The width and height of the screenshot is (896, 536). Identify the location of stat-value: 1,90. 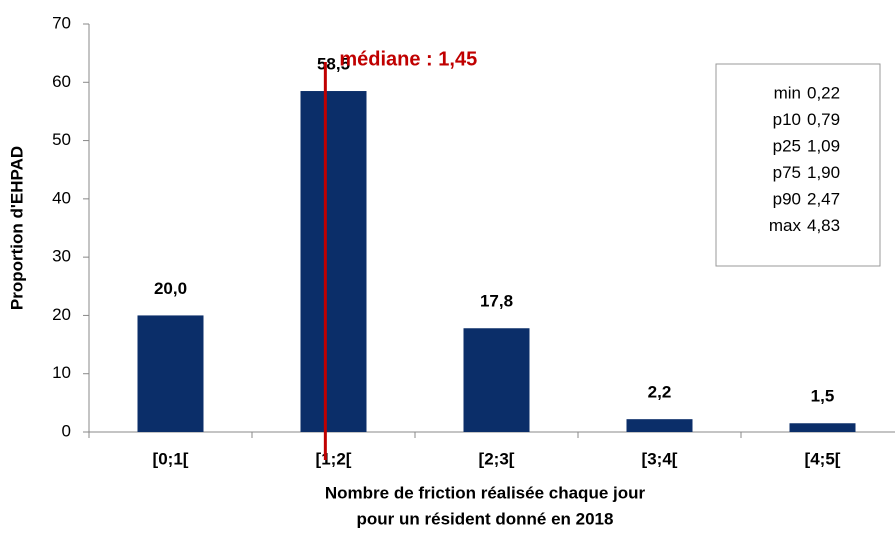
(823, 172).